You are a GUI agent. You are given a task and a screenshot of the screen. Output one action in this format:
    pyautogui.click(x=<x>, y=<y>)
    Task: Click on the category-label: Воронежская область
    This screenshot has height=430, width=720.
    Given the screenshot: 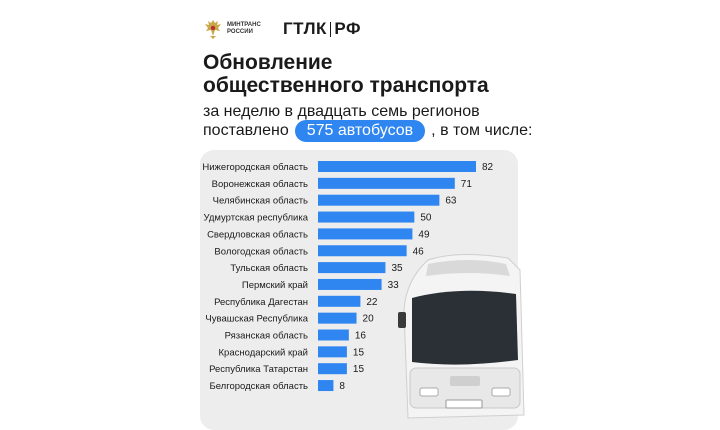 What is the action you would take?
    pyautogui.click(x=260, y=184)
    